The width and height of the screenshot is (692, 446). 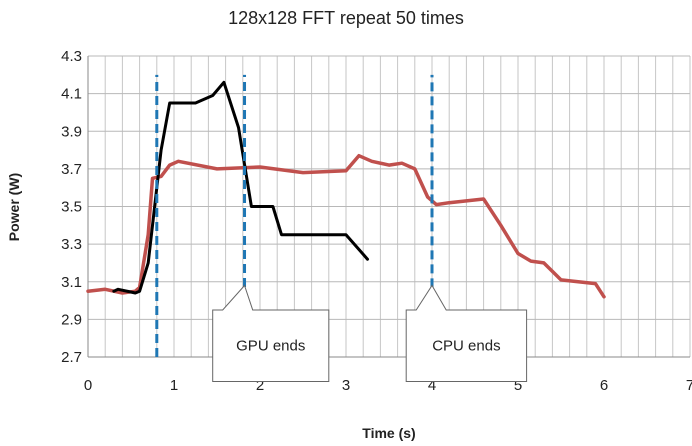 What do you see at coordinates (370, 333) in the screenshot?
I see `annotations: GPU ends CPU ends` at bounding box center [370, 333].